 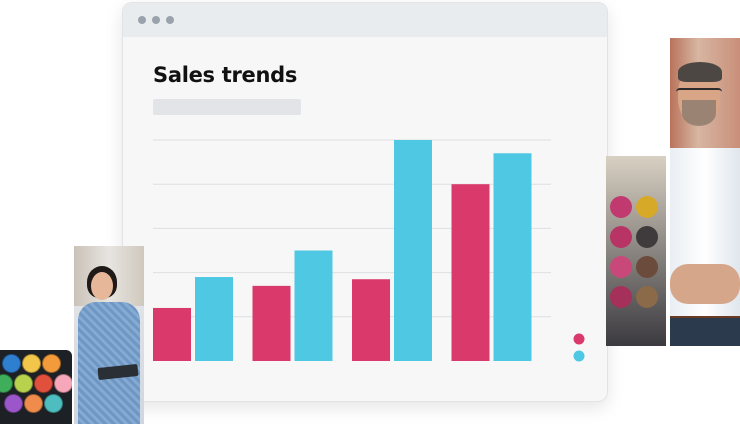 I want to click on subtitle-placeholder-bar, so click(x=227, y=107).